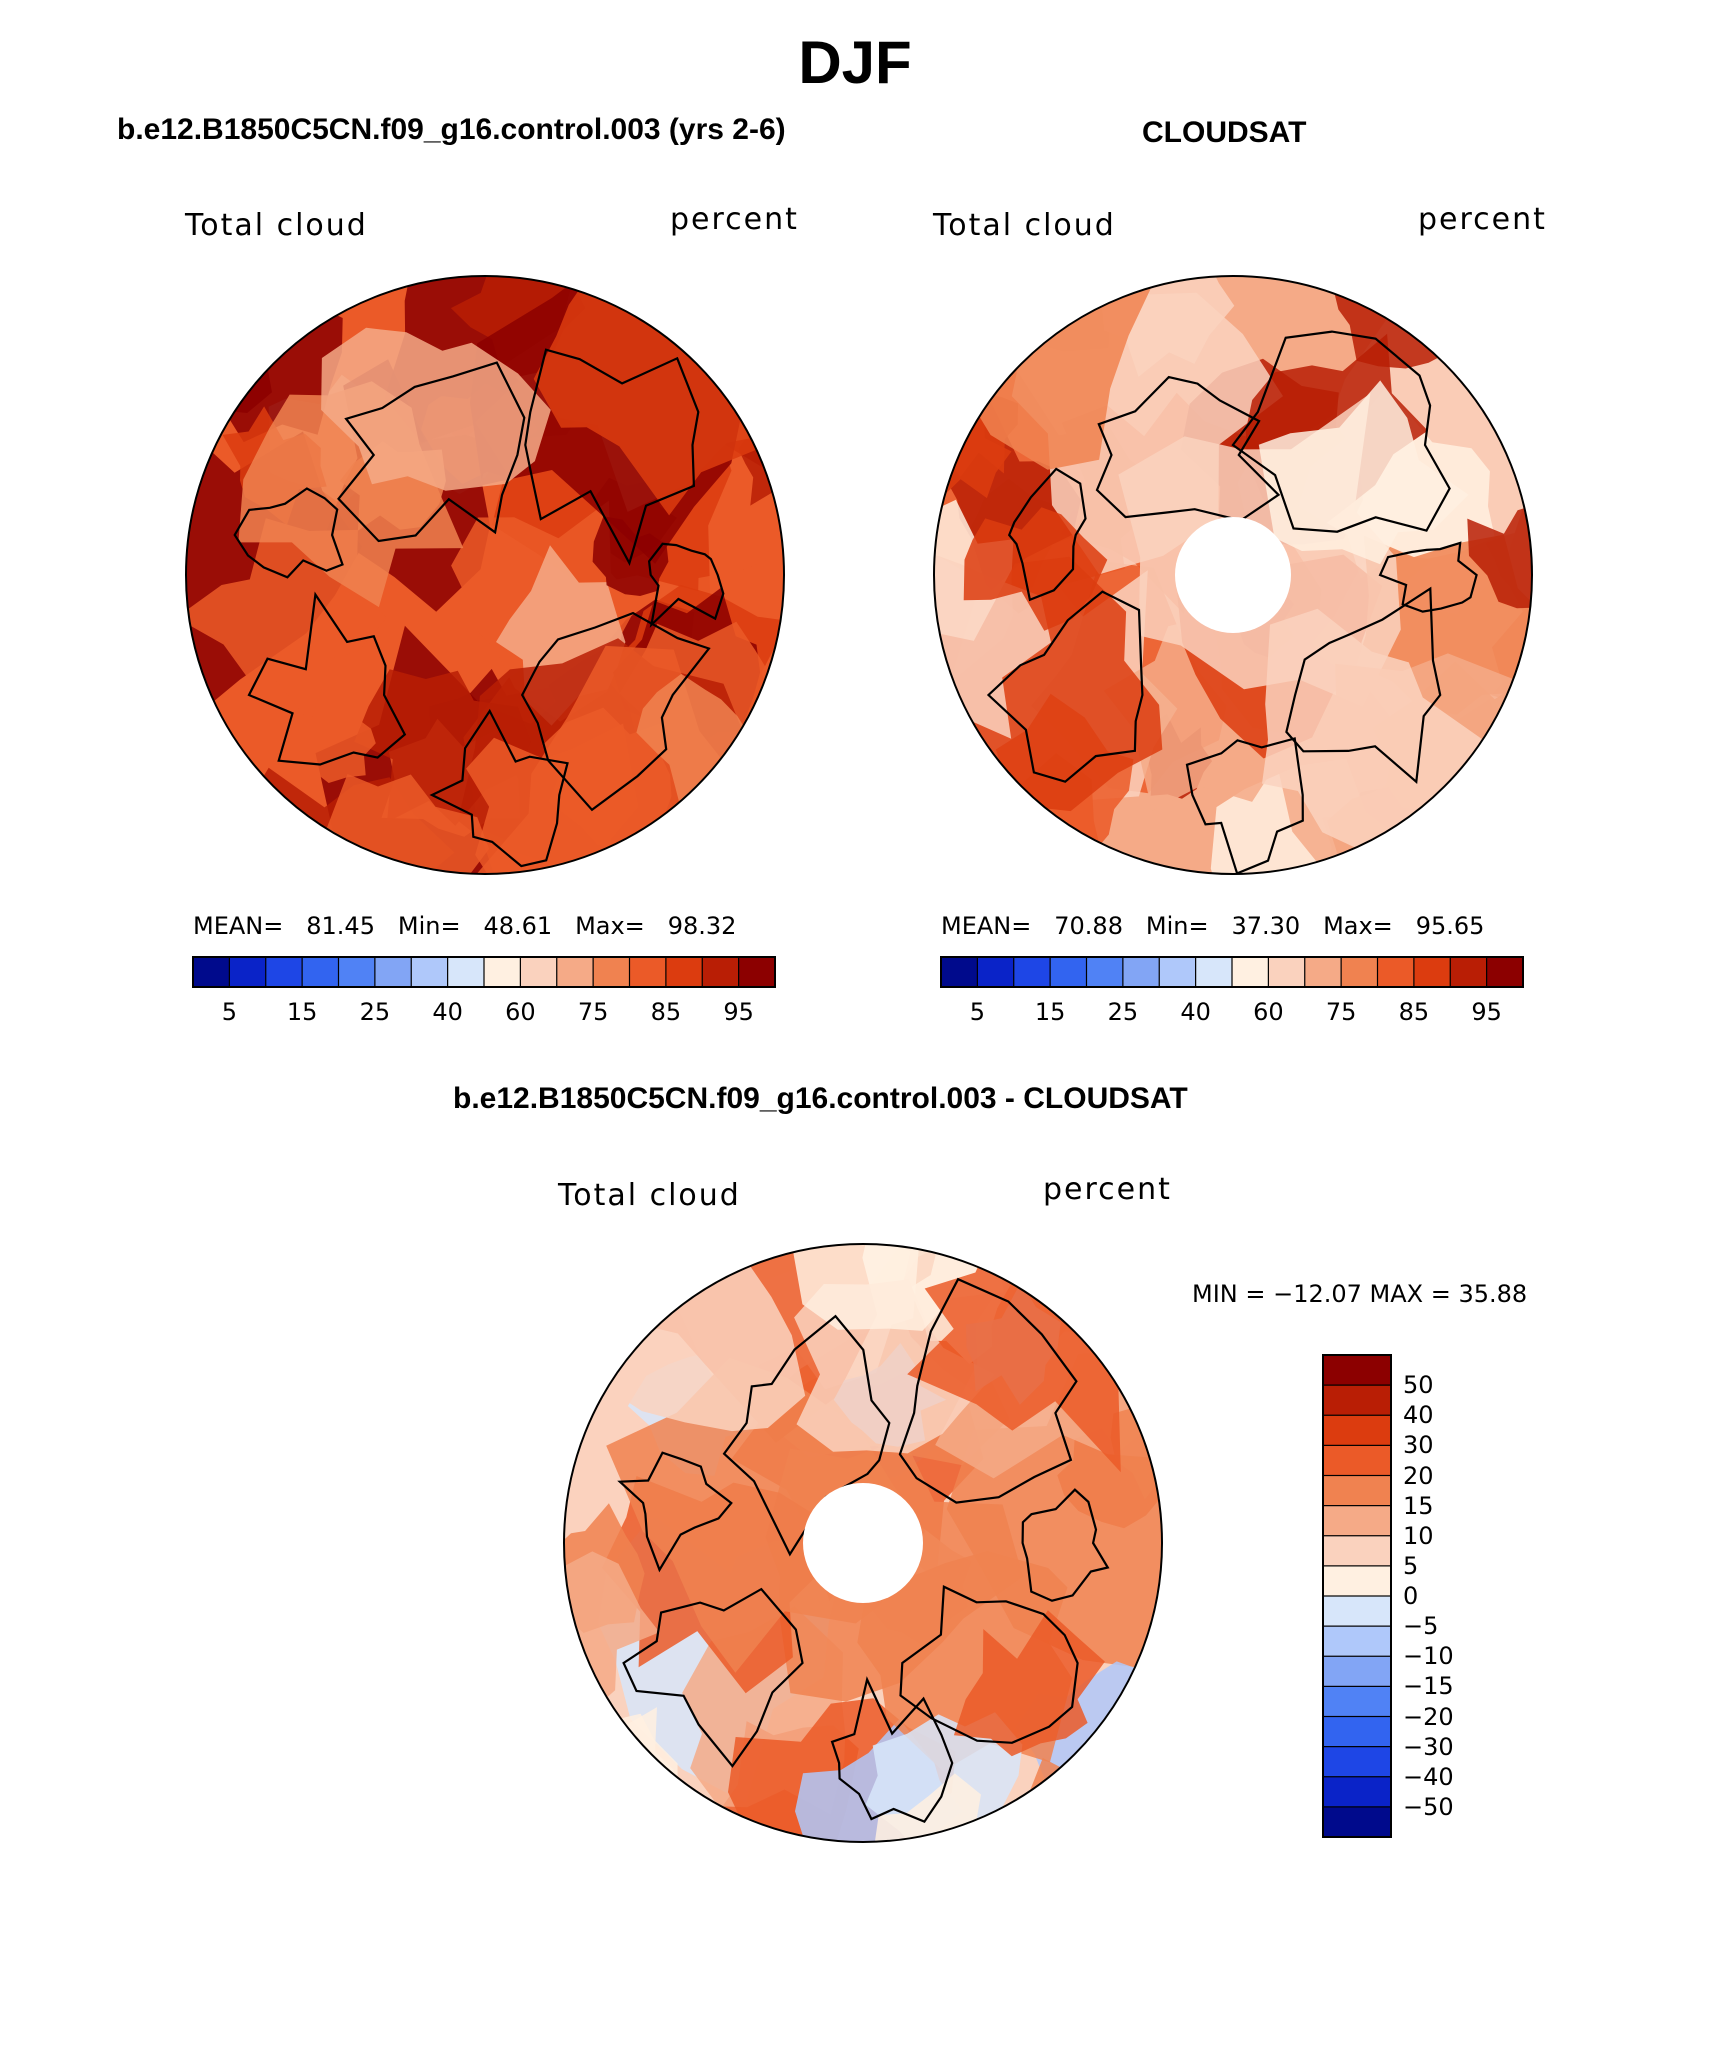 The image size is (1710, 2061). What do you see at coordinates (1421, 1626) in the screenshot?
I see `colorbar-tick-label: −5` at bounding box center [1421, 1626].